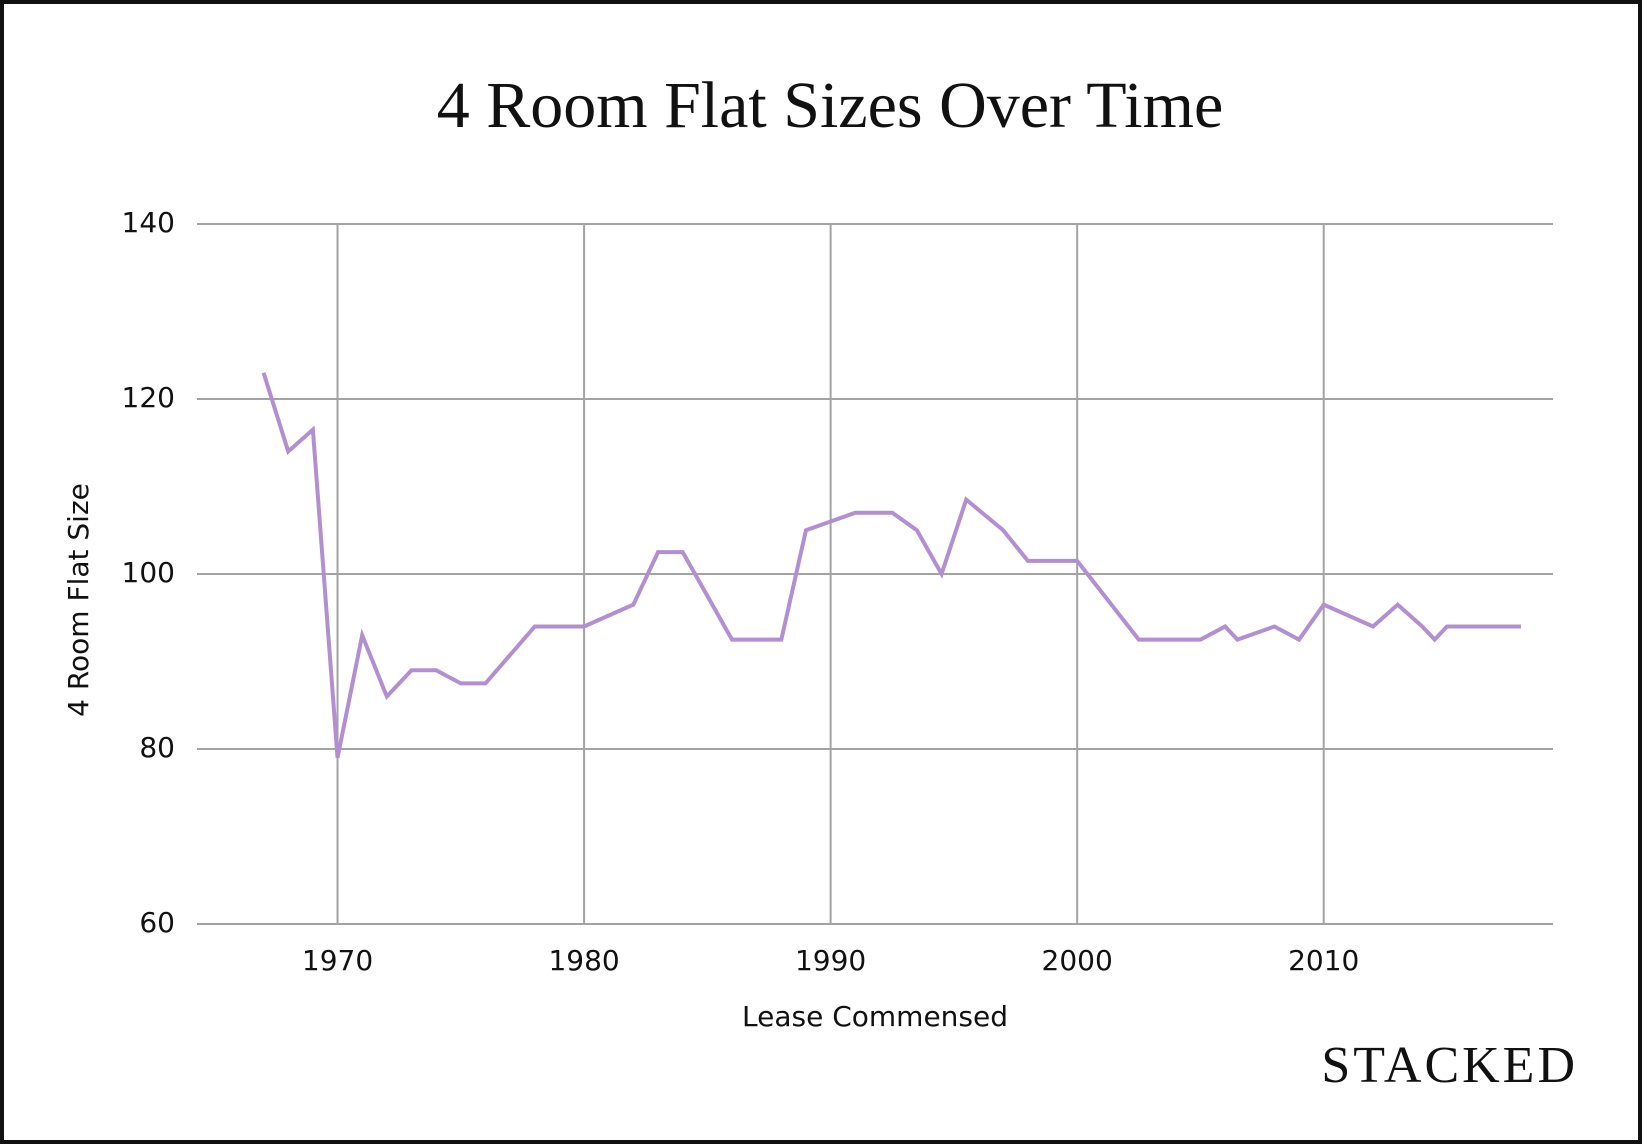 The height and width of the screenshot is (1144, 1642). I want to click on x-tick-label: 1970, so click(337, 960).